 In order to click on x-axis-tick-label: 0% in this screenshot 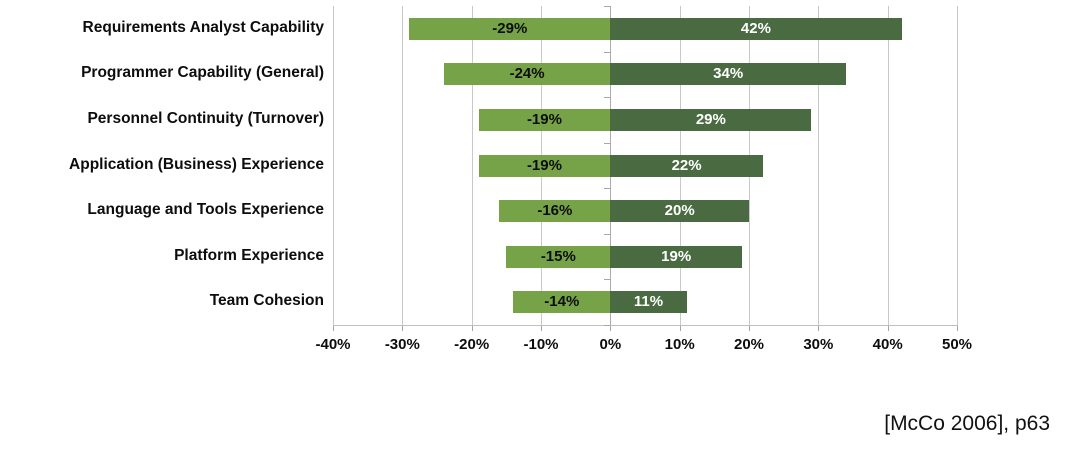, I will do `click(610, 344)`.